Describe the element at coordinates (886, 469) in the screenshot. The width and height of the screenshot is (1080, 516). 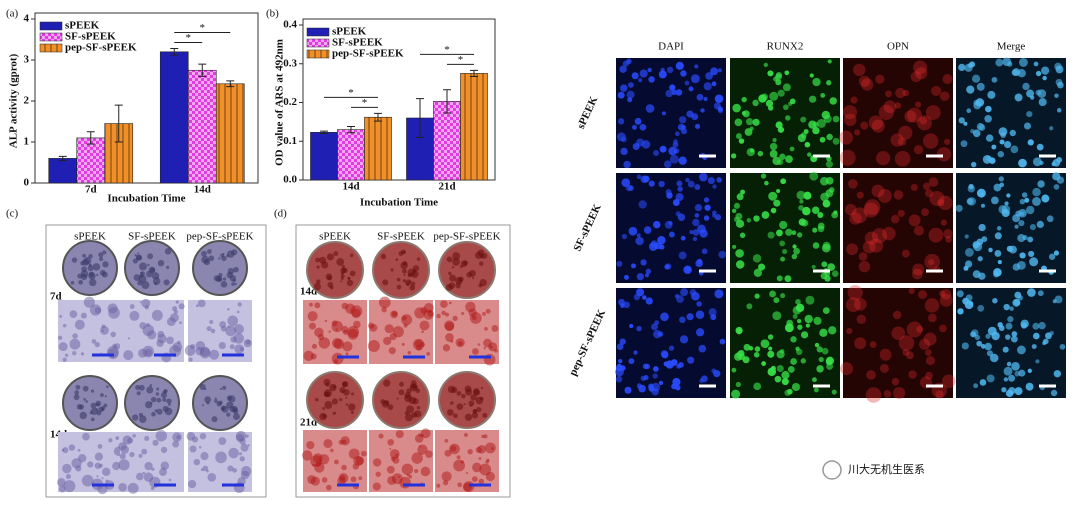
I see `watermark: 川大无机生医系` at that location.